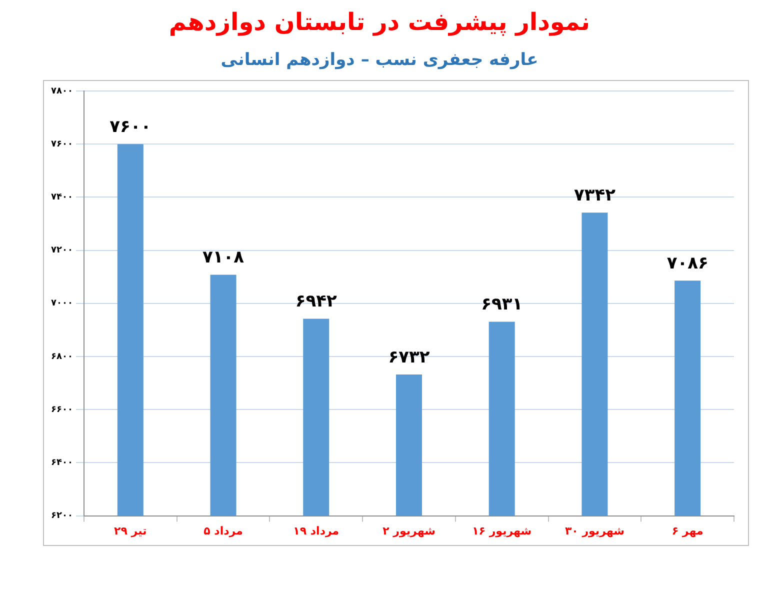 The width and height of the screenshot is (759, 608). I want to click on y-tick-label: ۷۶۰۰, so click(61, 144).